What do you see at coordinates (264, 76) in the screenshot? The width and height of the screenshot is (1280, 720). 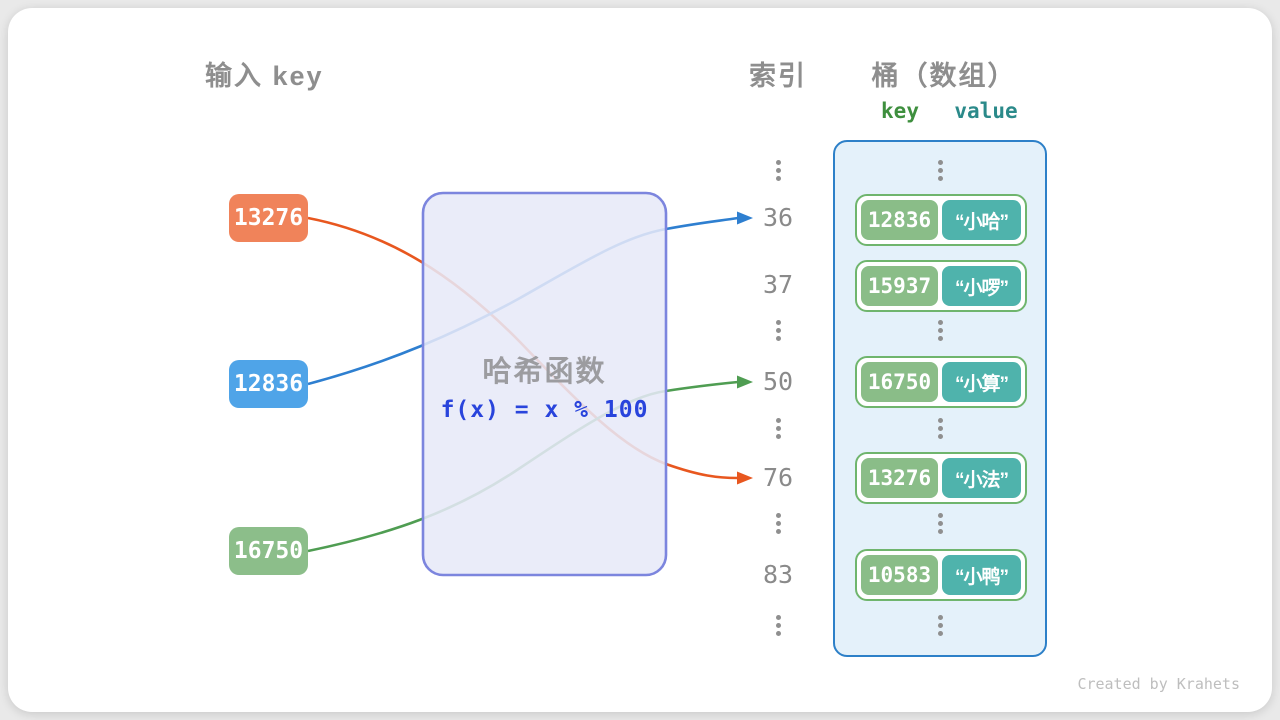 I see `input-key-title: 输入 key` at bounding box center [264, 76].